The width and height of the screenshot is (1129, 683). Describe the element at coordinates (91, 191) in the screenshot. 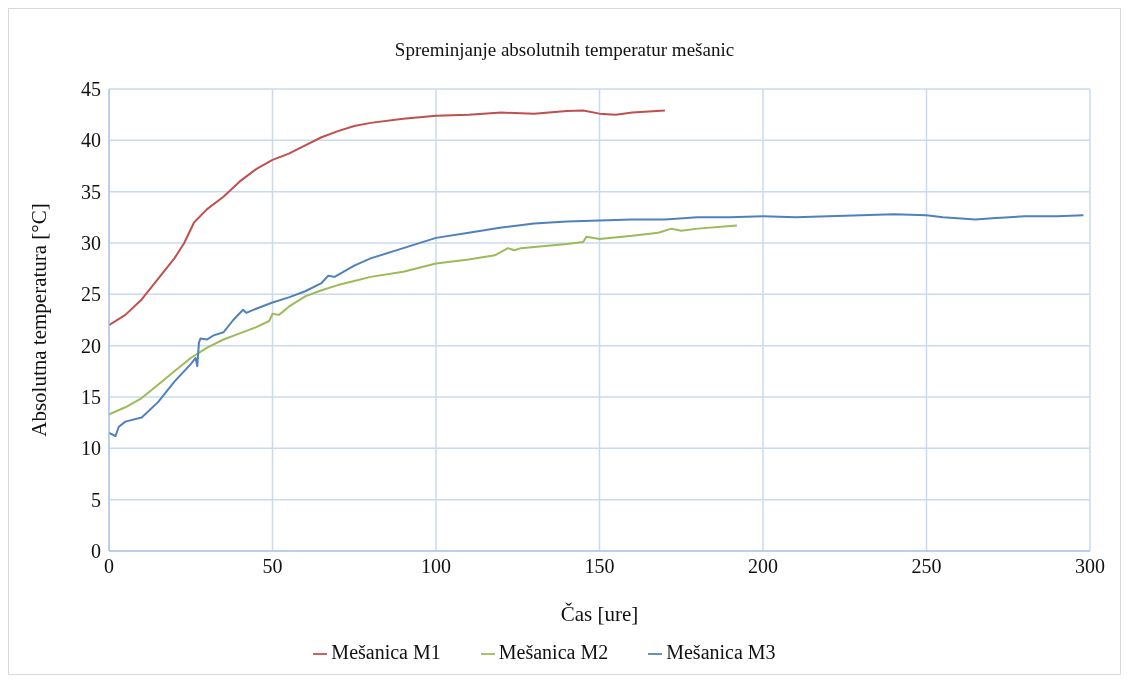

I see `y-tick-label: 35` at that location.